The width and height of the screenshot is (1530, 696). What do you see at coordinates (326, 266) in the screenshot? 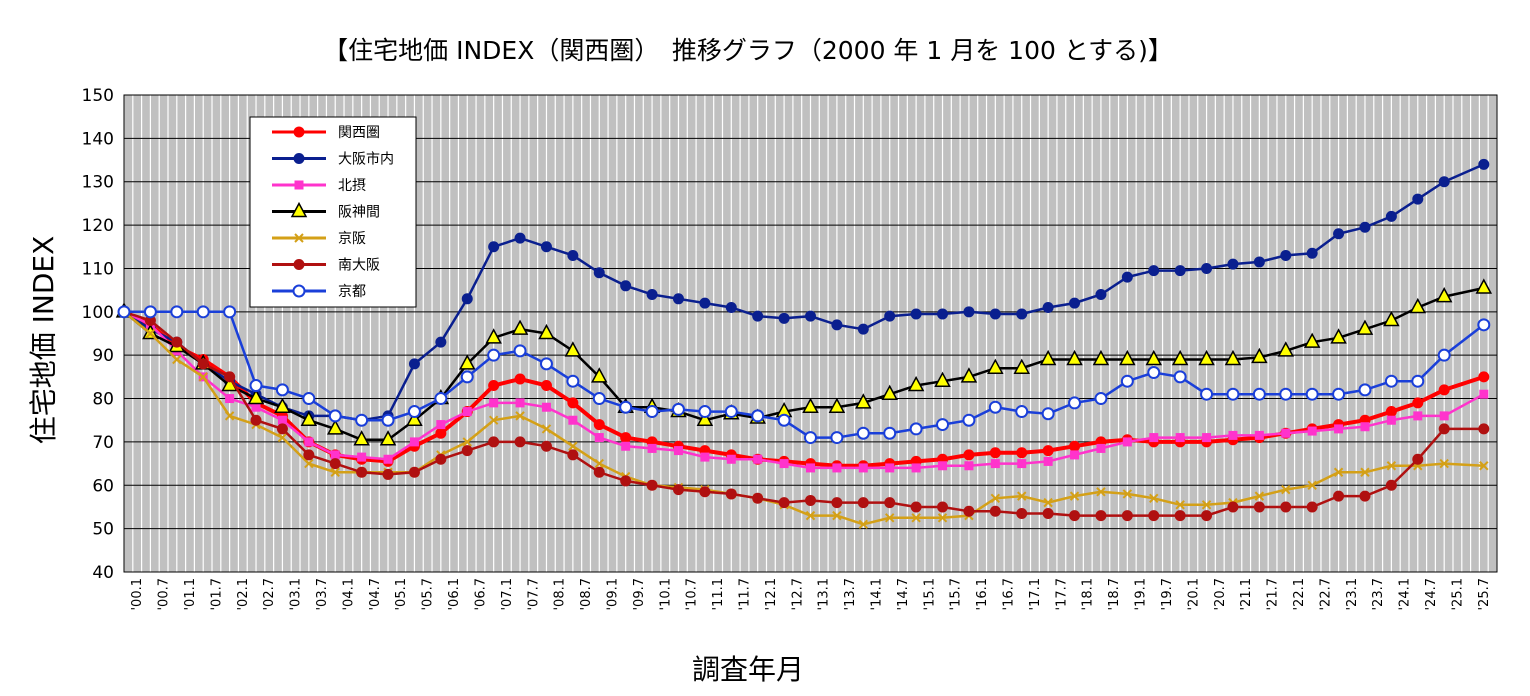
I see `legend-item: 南大阪` at bounding box center [326, 266].